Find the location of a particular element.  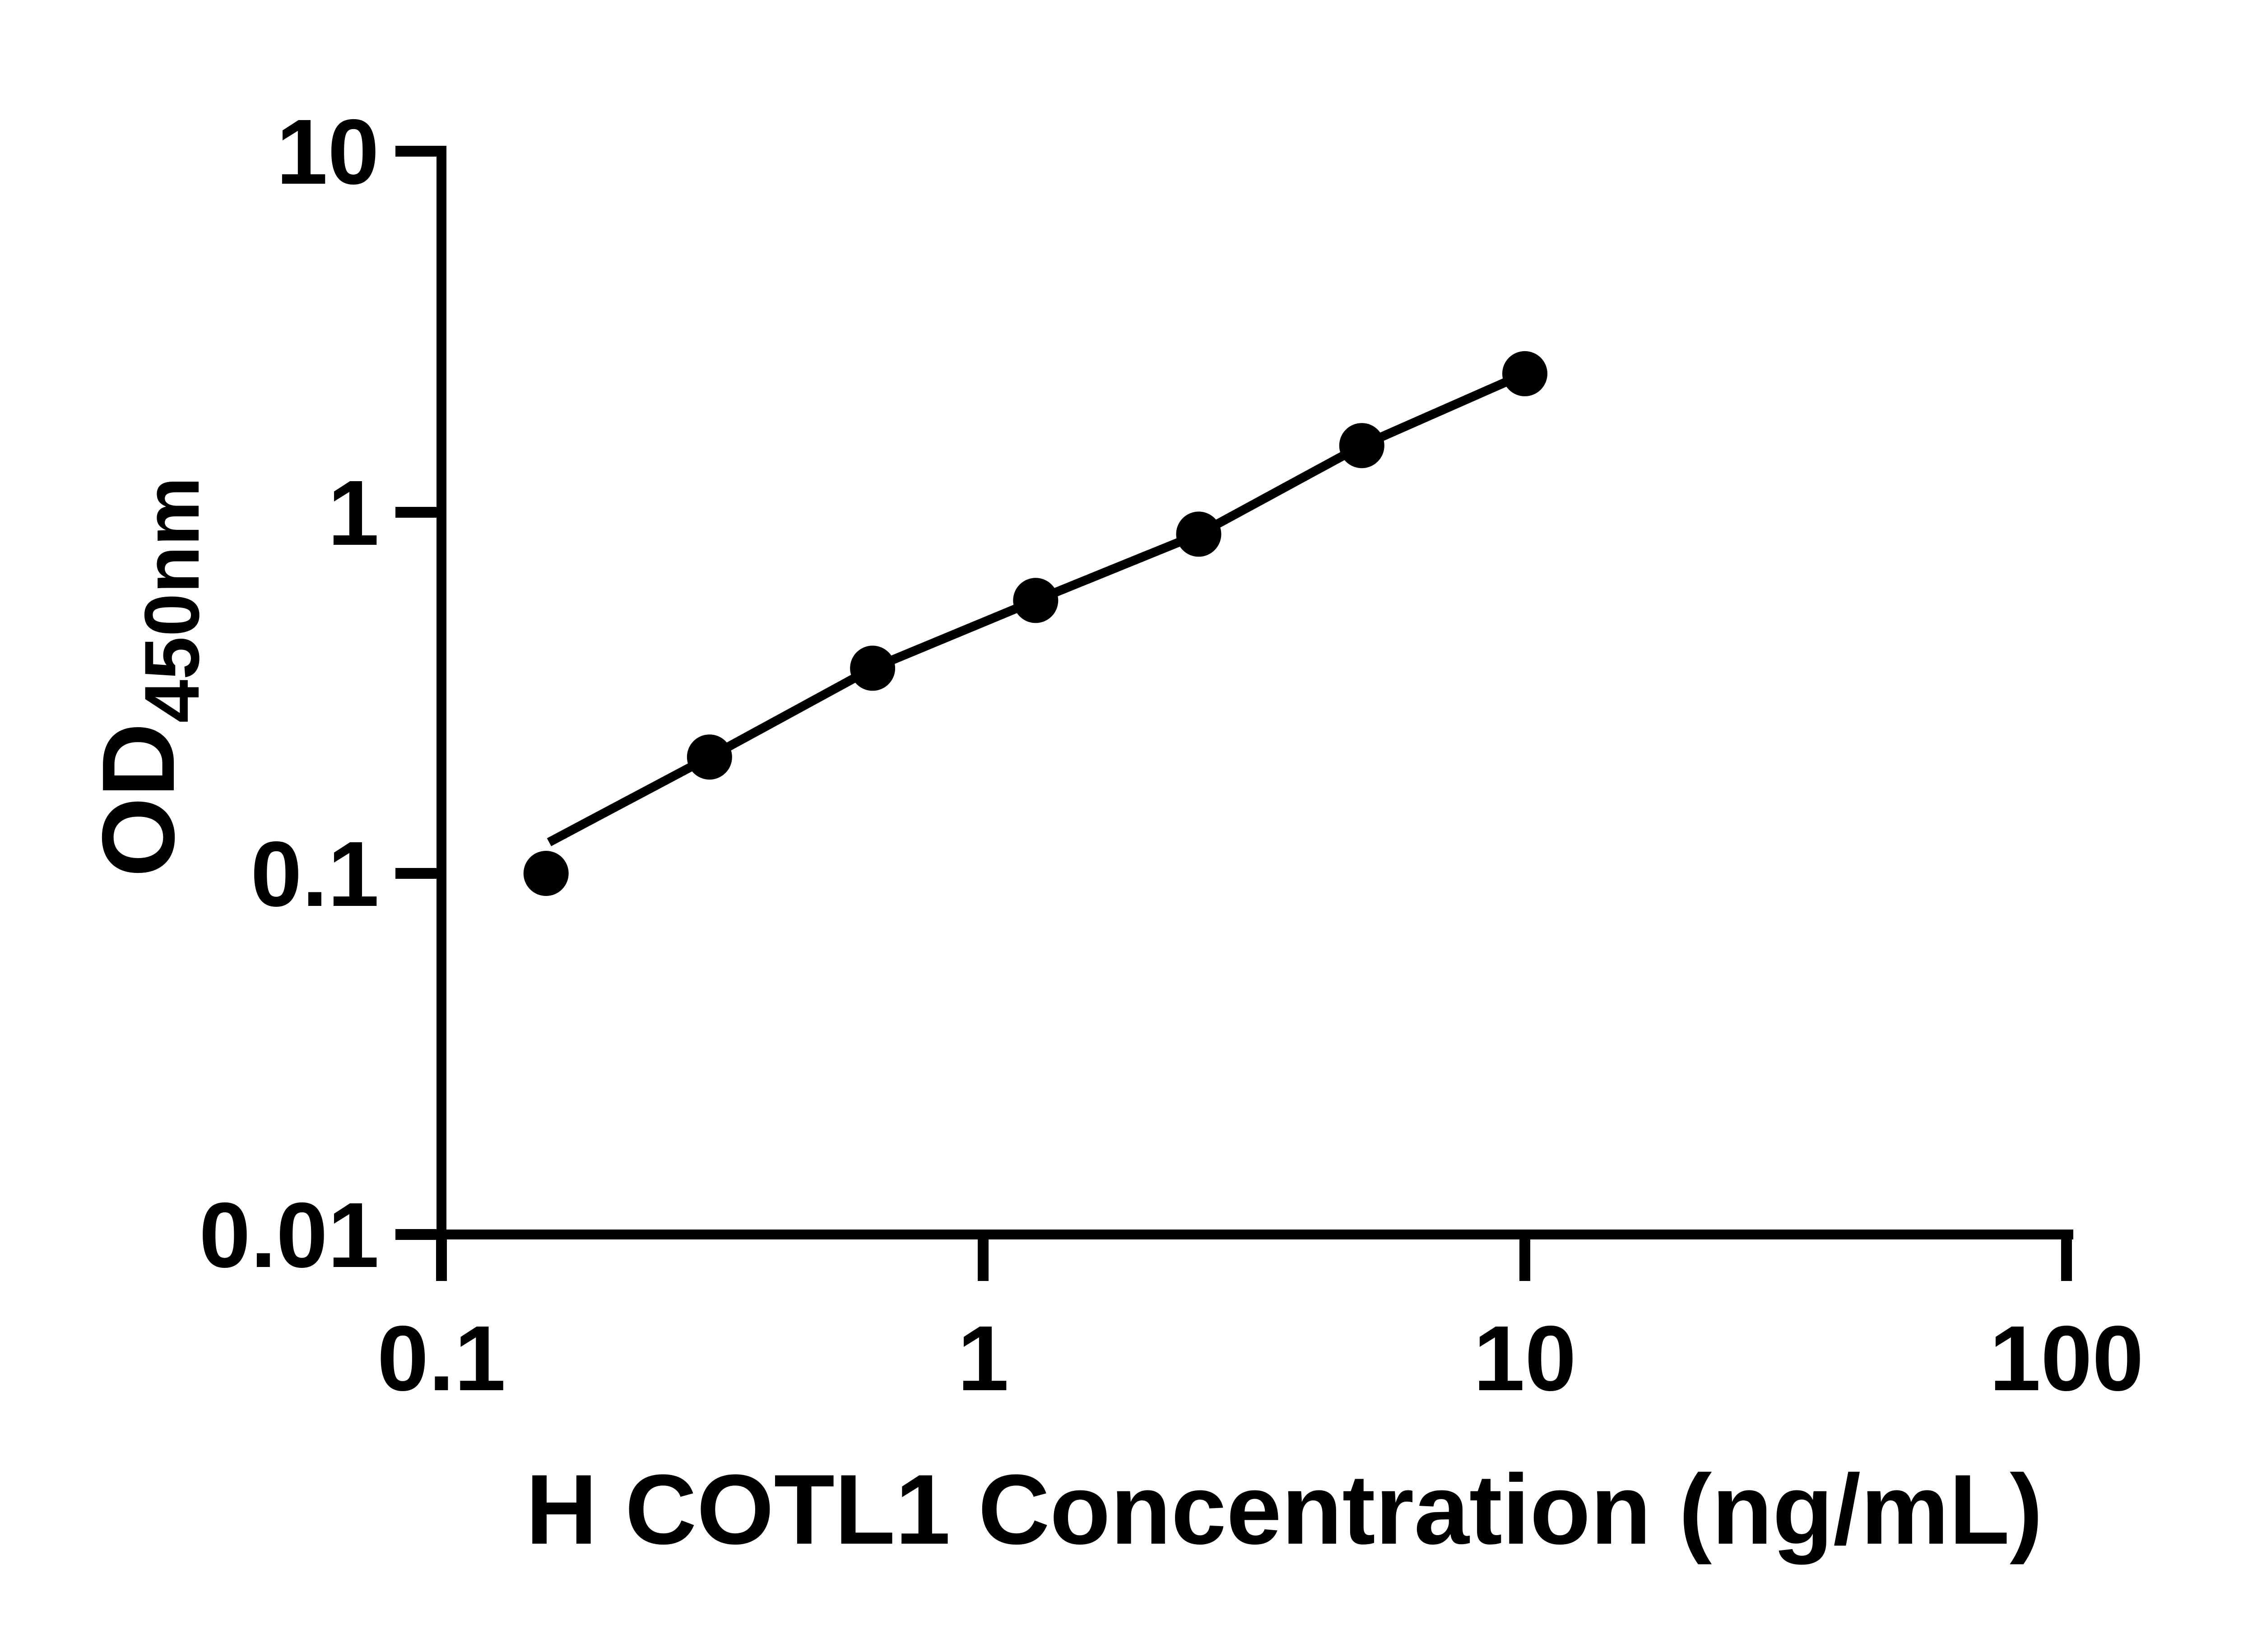

x-axis-title: H COTL1 Concentration (ng/mL) is located at coordinates (1285, 1509).